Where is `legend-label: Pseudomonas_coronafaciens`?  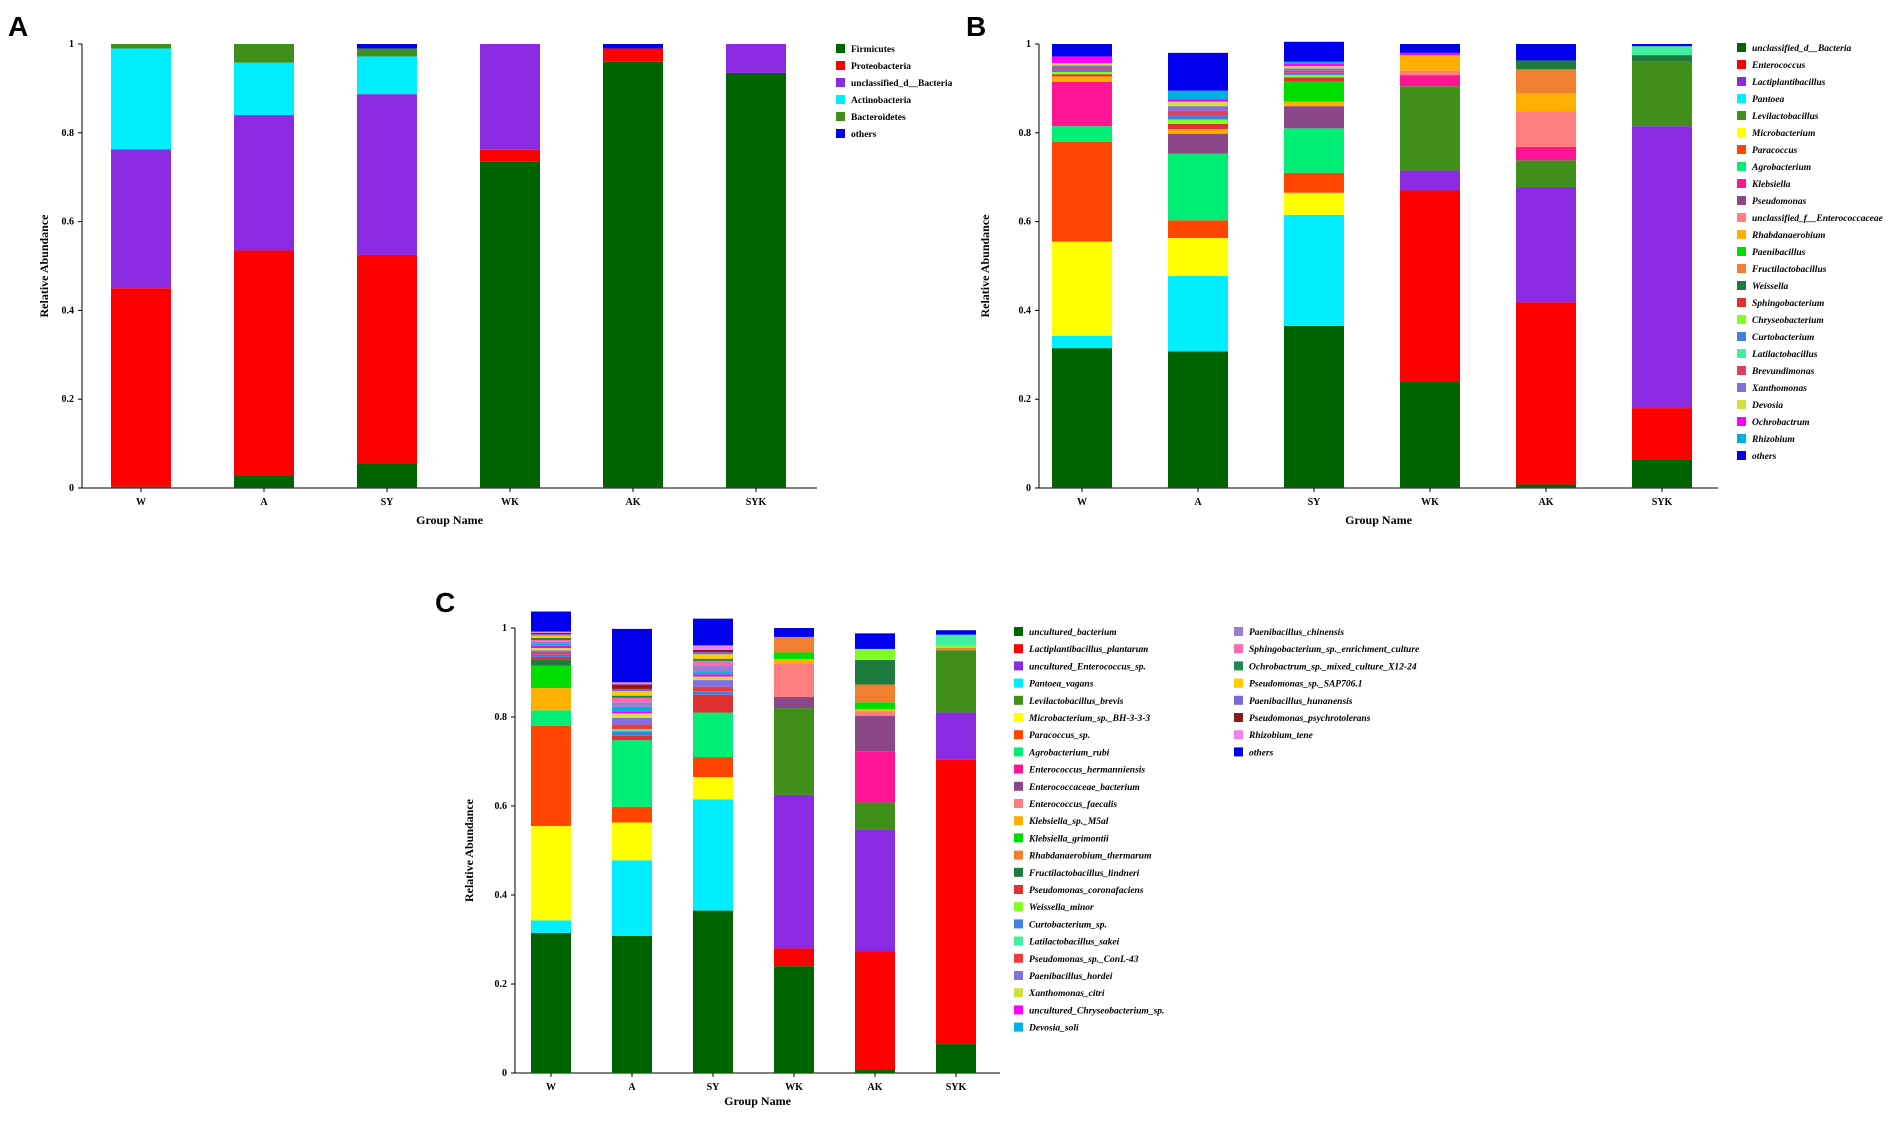
legend-label: Pseudomonas_coronafaciens is located at coordinates (1086, 891).